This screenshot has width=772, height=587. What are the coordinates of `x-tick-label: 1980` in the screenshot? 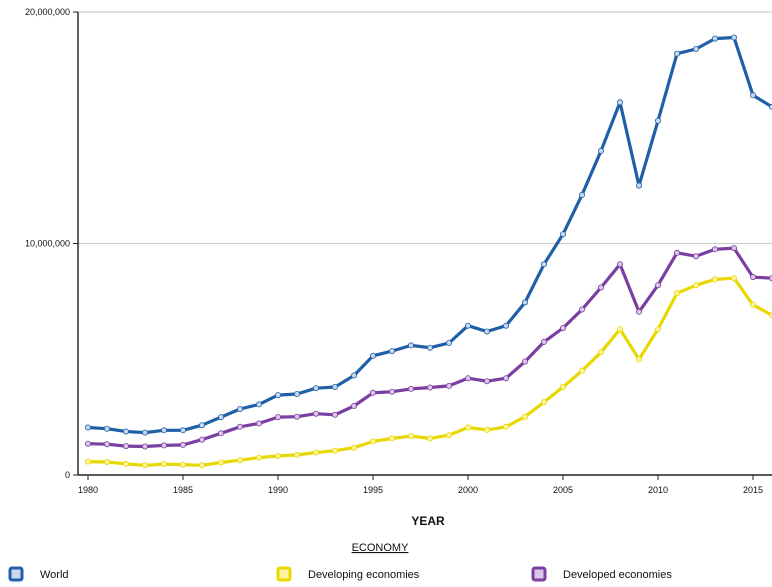 It's located at (88, 490).